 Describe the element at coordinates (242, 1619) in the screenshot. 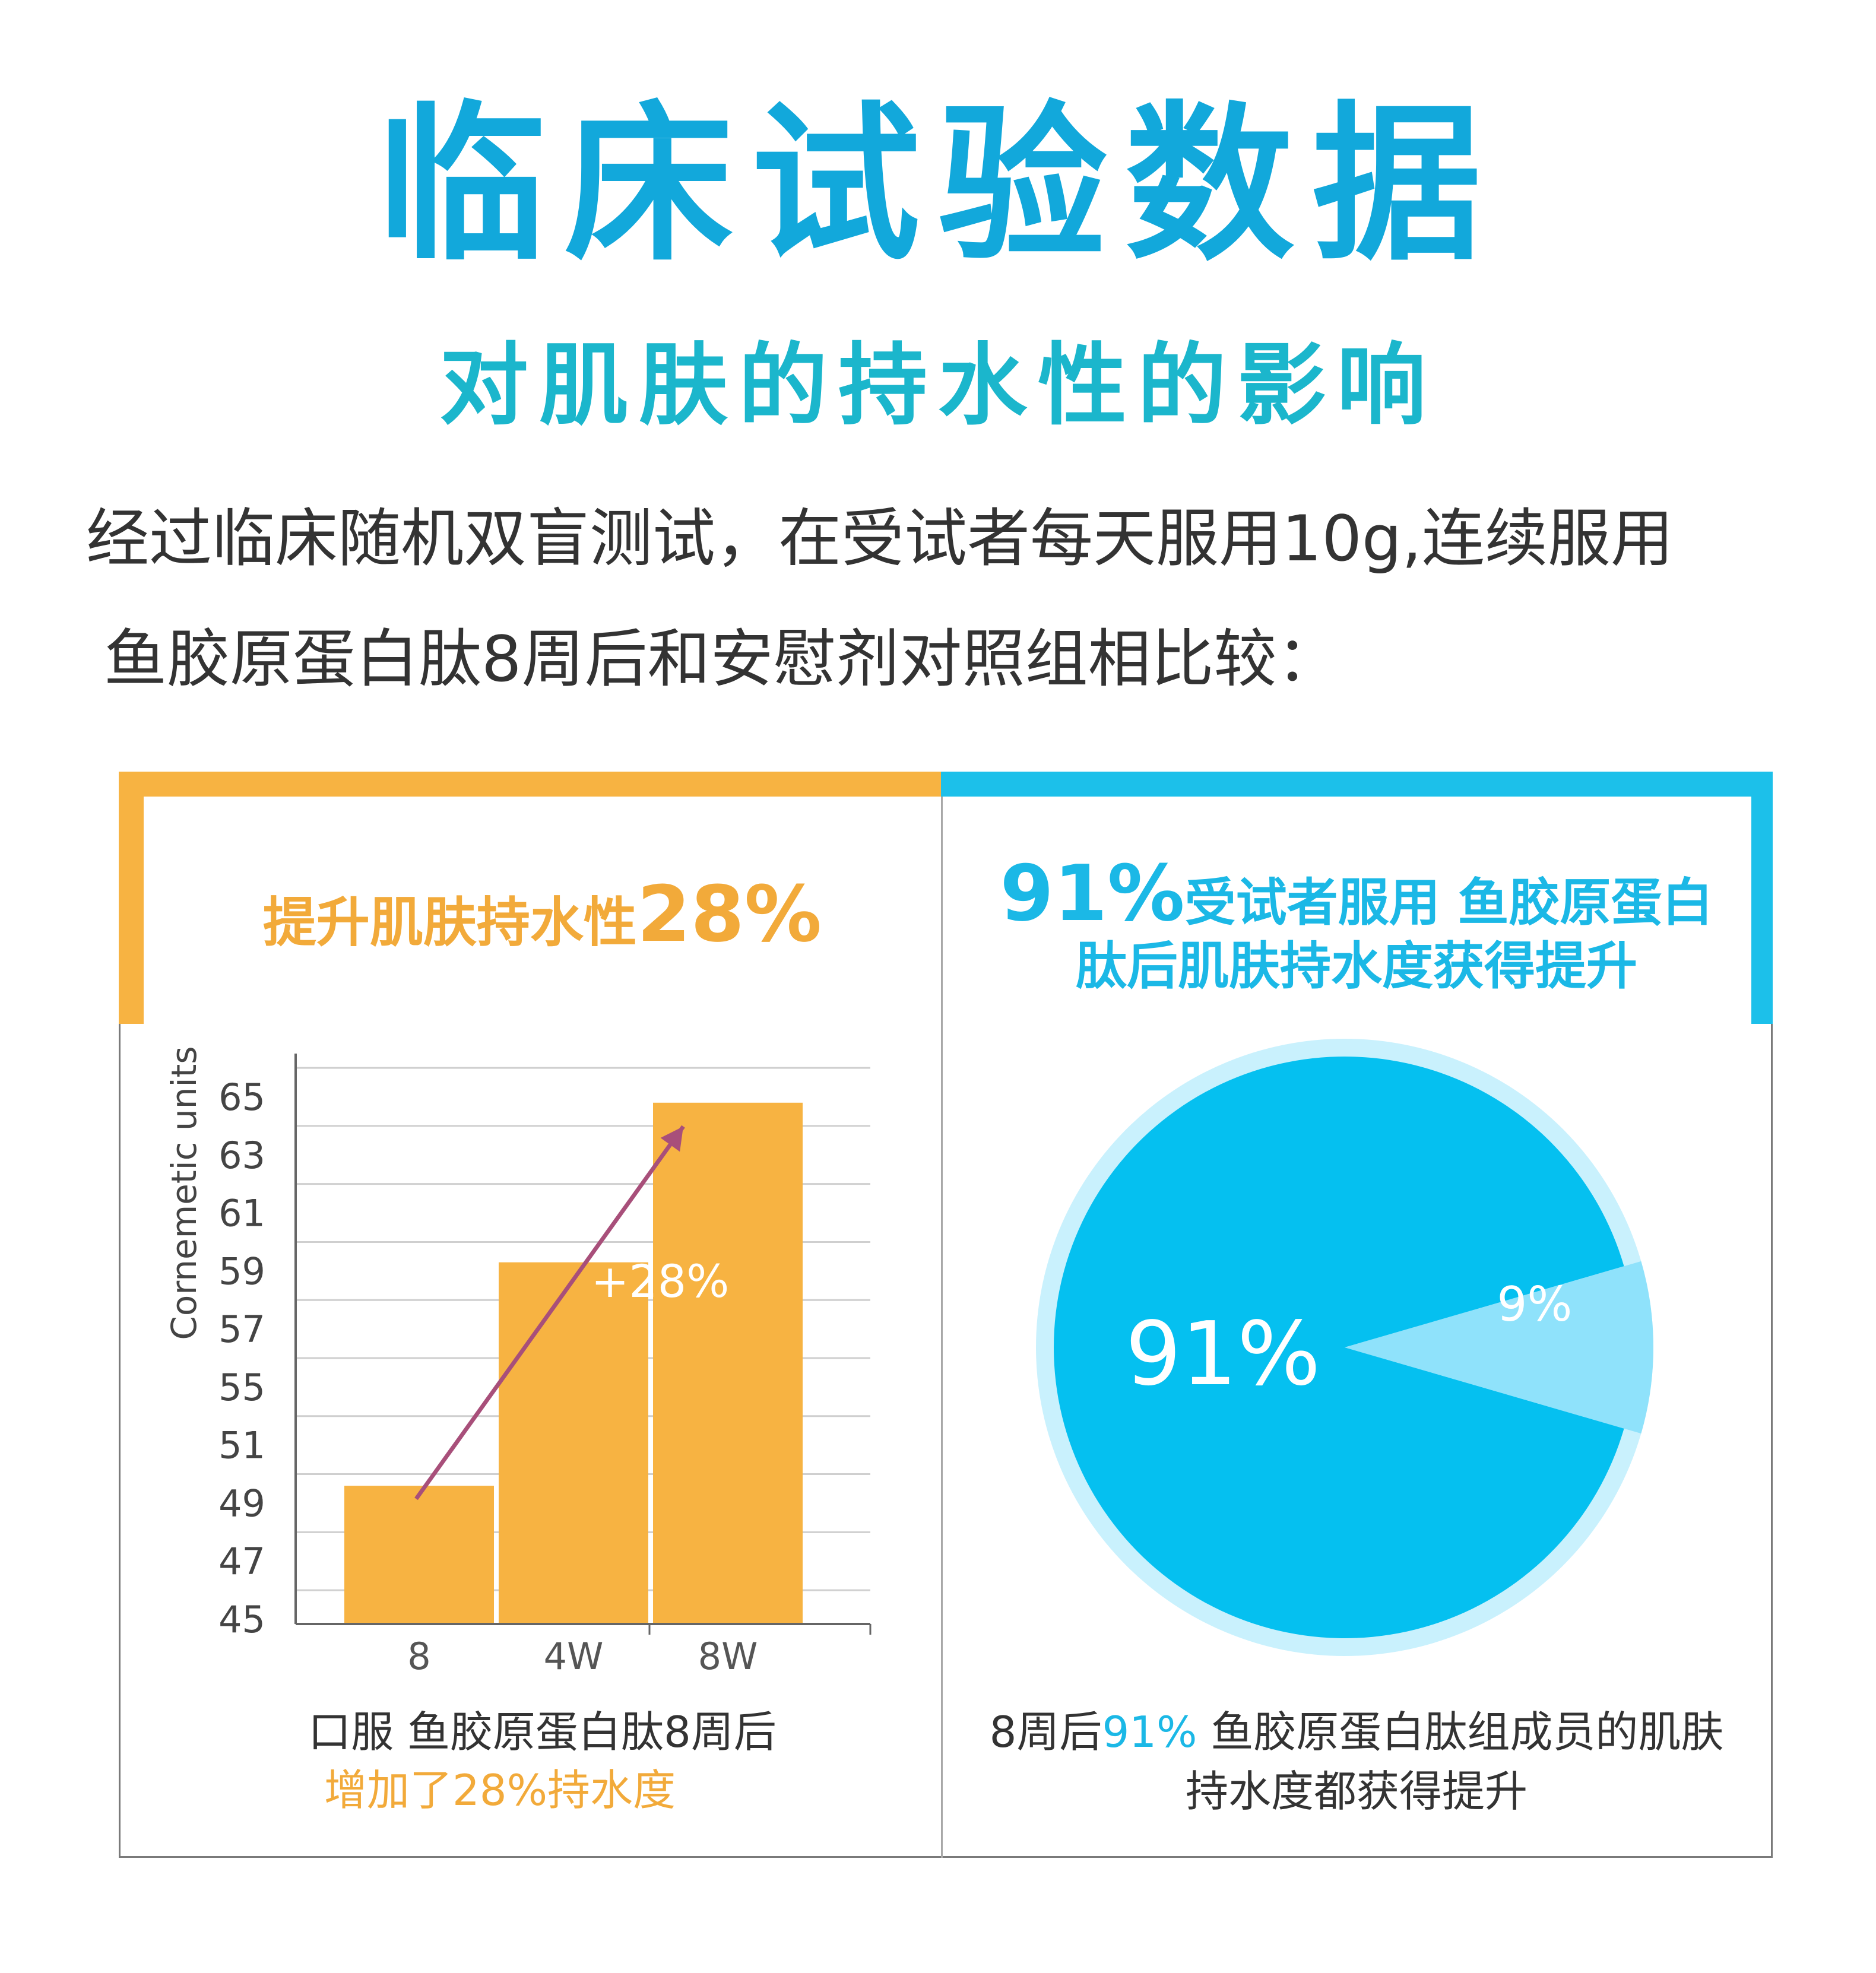

I see `bar-chart-y-tick-label: 45` at that location.